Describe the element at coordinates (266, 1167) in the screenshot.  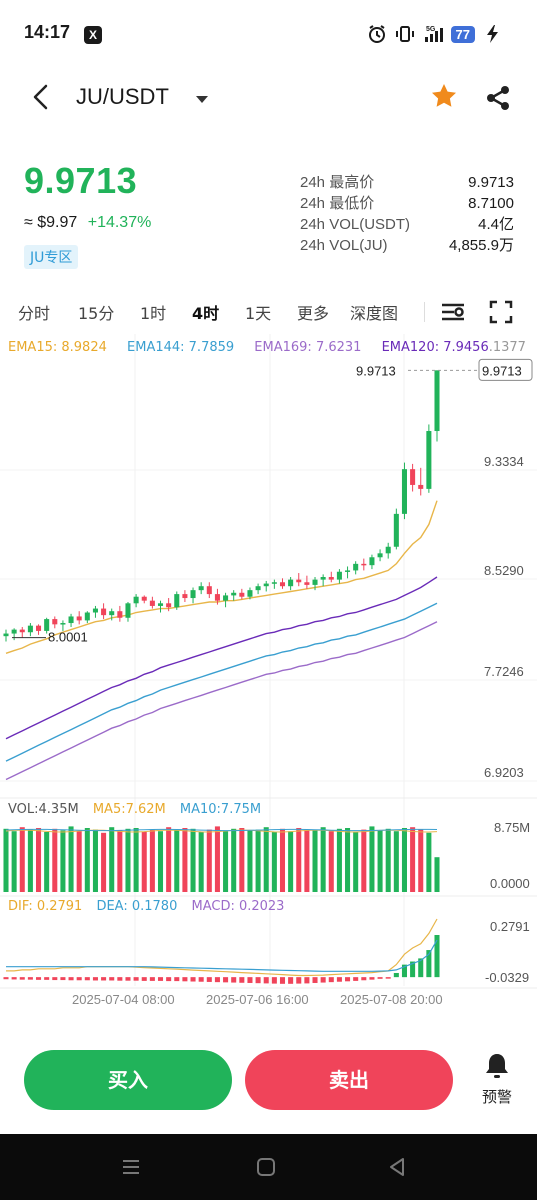
I see `home-icon` at that location.